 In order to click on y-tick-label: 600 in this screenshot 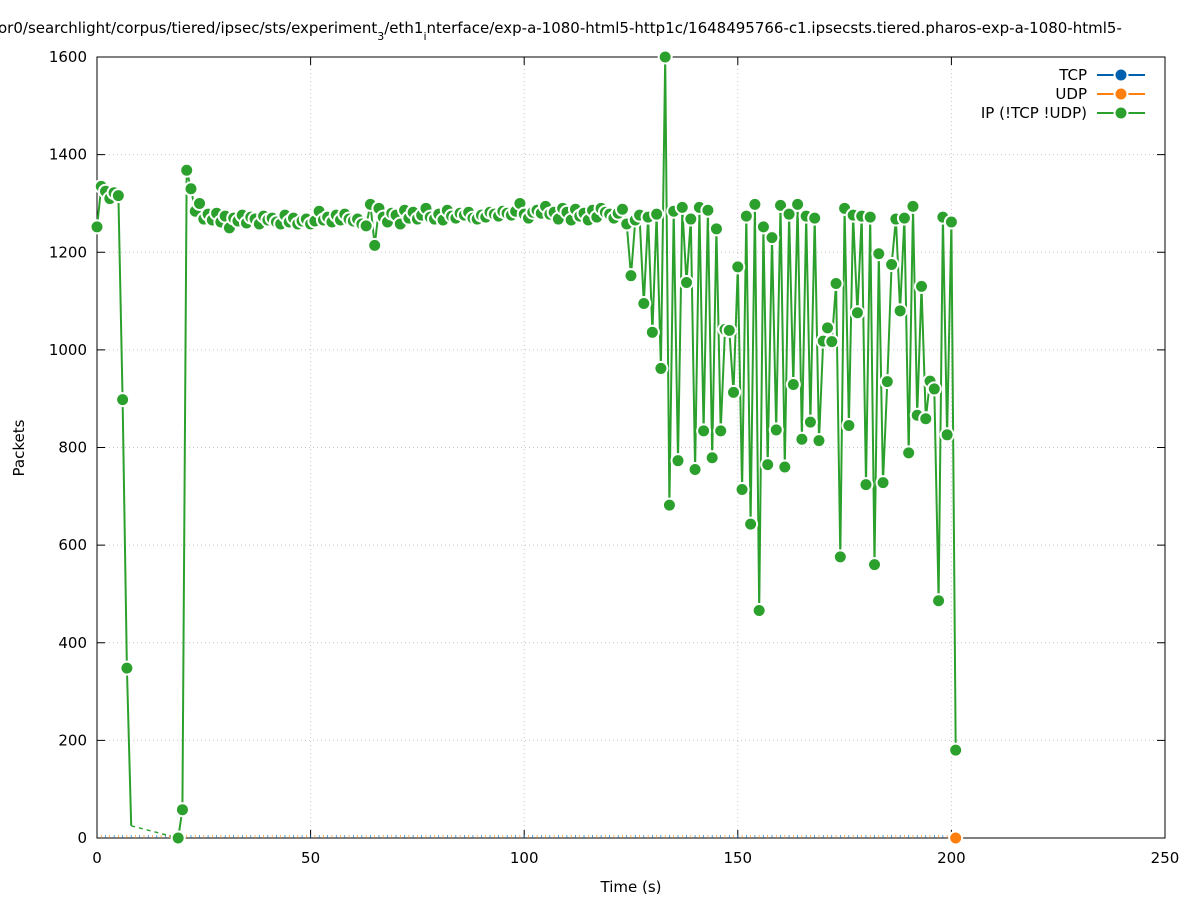, I will do `click(72, 545)`.